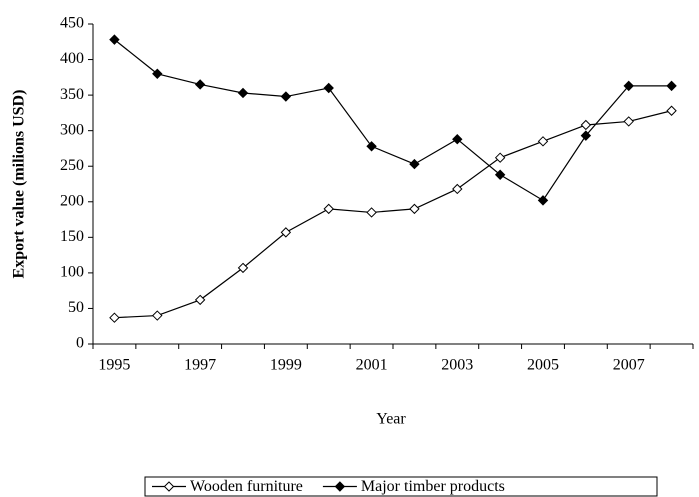 The height and width of the screenshot is (497, 699). What do you see at coordinates (72, 58) in the screenshot?
I see `y-tick-label: 400` at bounding box center [72, 58].